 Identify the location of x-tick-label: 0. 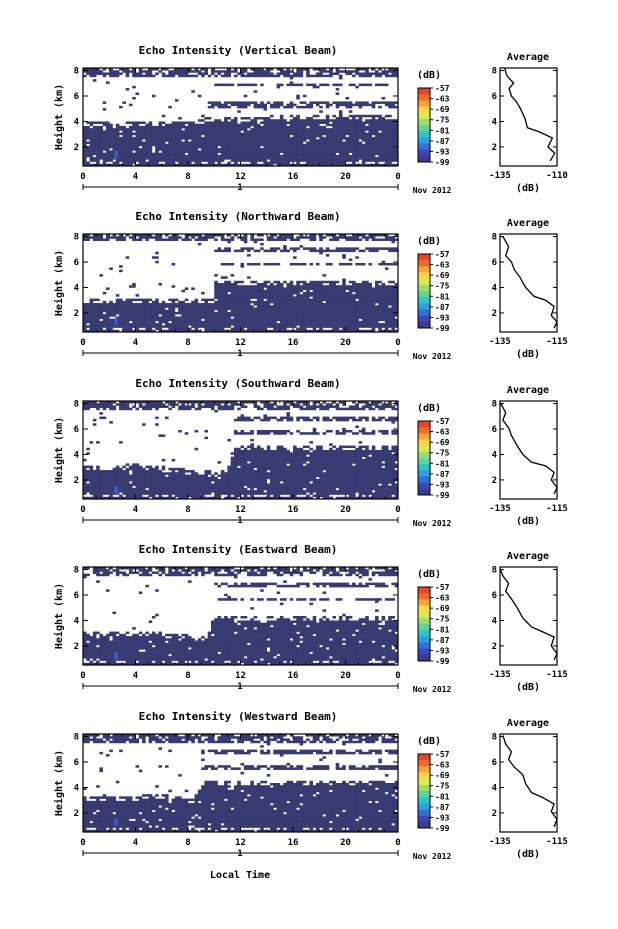
(397, 177).